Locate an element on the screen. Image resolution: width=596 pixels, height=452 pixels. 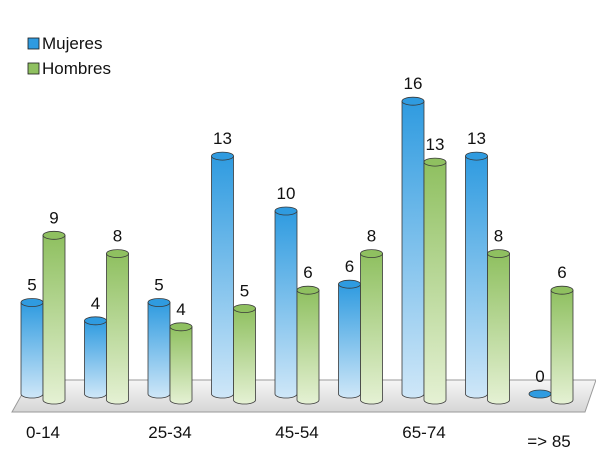
value-label-mujeres-35-44: 13 is located at coordinates (222, 138).